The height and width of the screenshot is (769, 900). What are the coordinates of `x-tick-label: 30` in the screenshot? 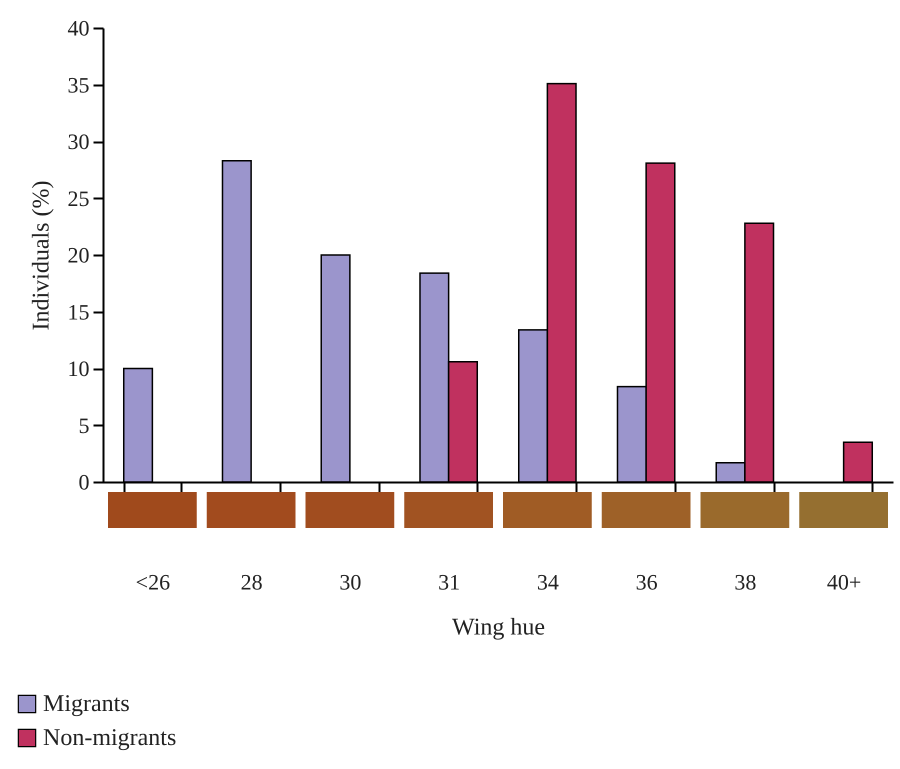 It's located at (350, 582).